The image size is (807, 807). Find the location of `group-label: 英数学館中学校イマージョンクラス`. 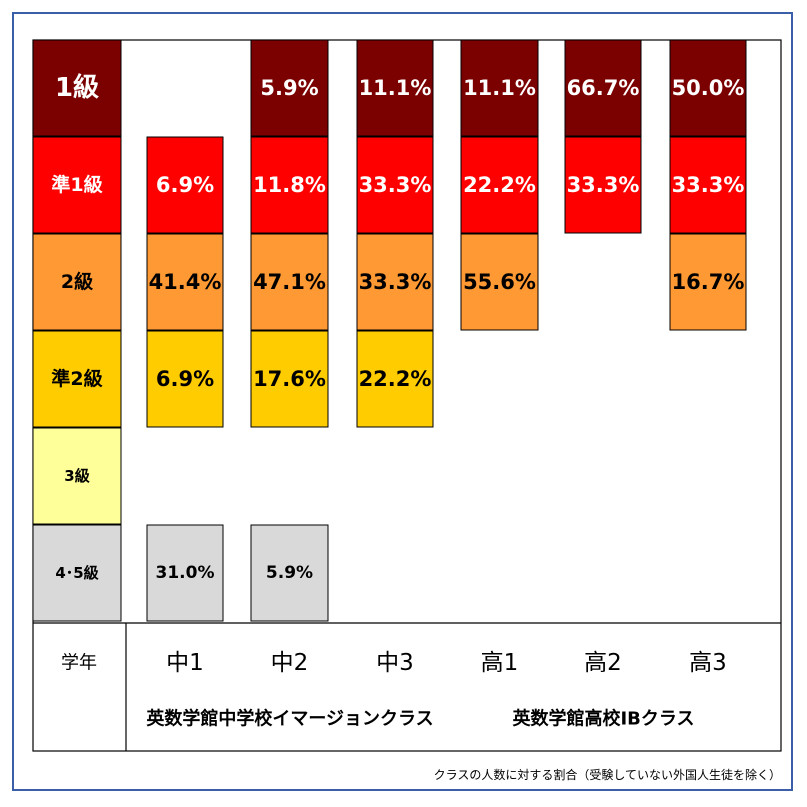

group-label: 英数学館中学校イマージョンクラス is located at coordinates (289, 719).